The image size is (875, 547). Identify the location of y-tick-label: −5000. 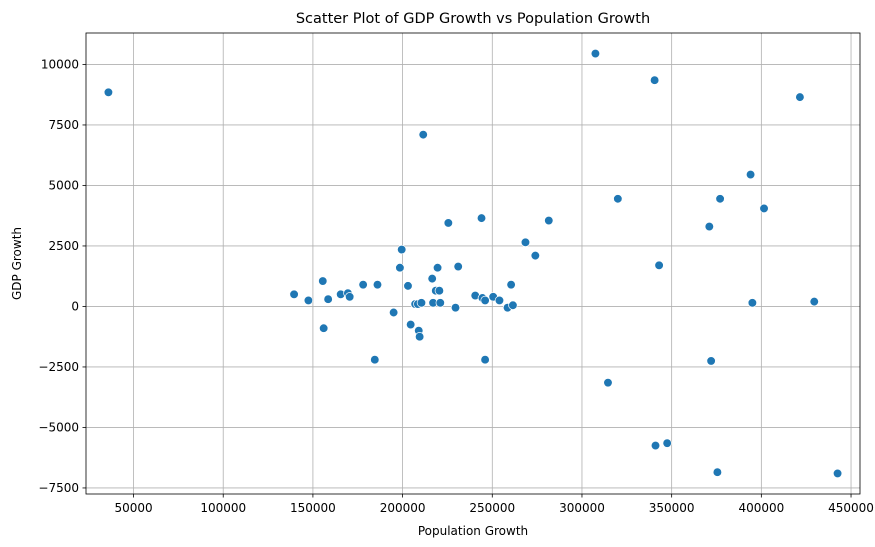
(58, 427).